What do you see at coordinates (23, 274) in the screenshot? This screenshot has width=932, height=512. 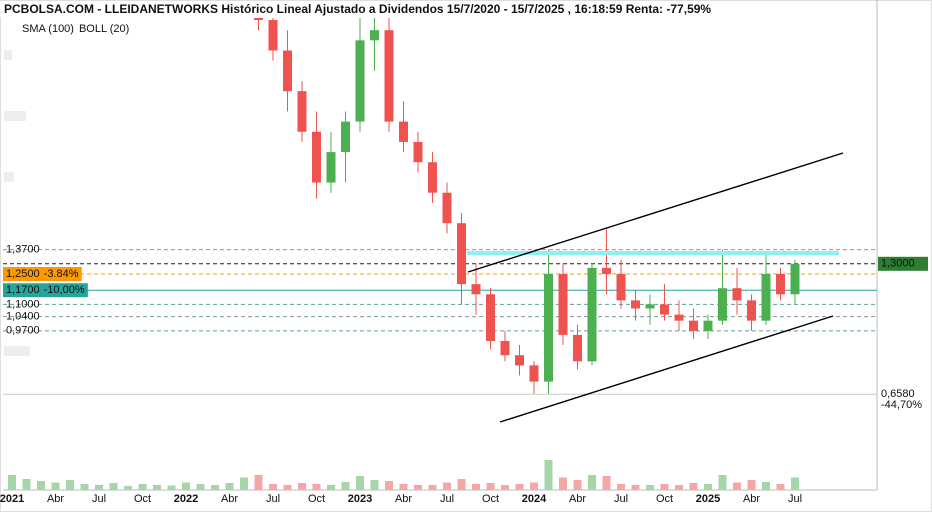 I see `level-label-text: 1,2500` at bounding box center [23, 274].